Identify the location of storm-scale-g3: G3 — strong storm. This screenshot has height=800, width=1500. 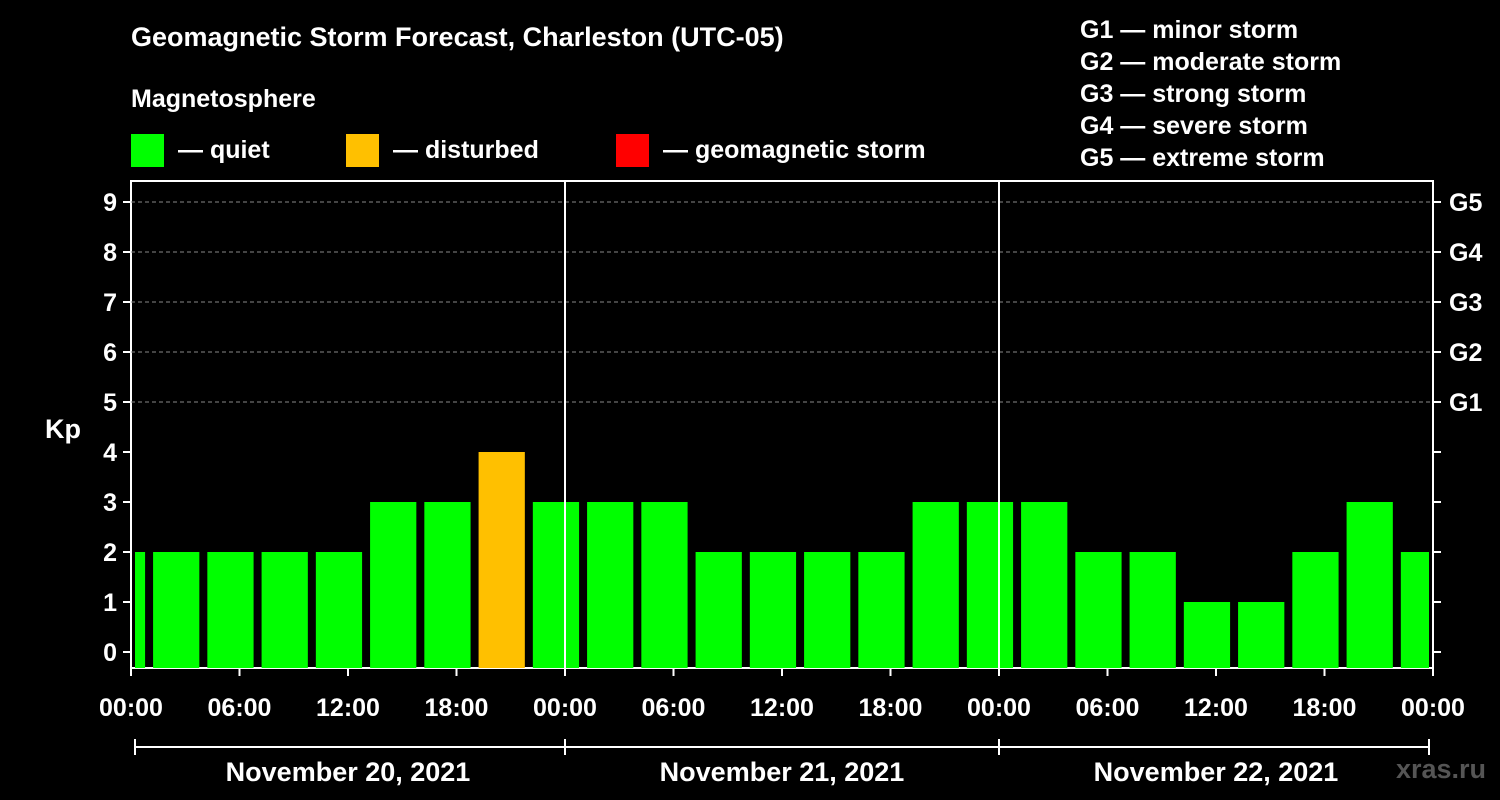
(1193, 94).